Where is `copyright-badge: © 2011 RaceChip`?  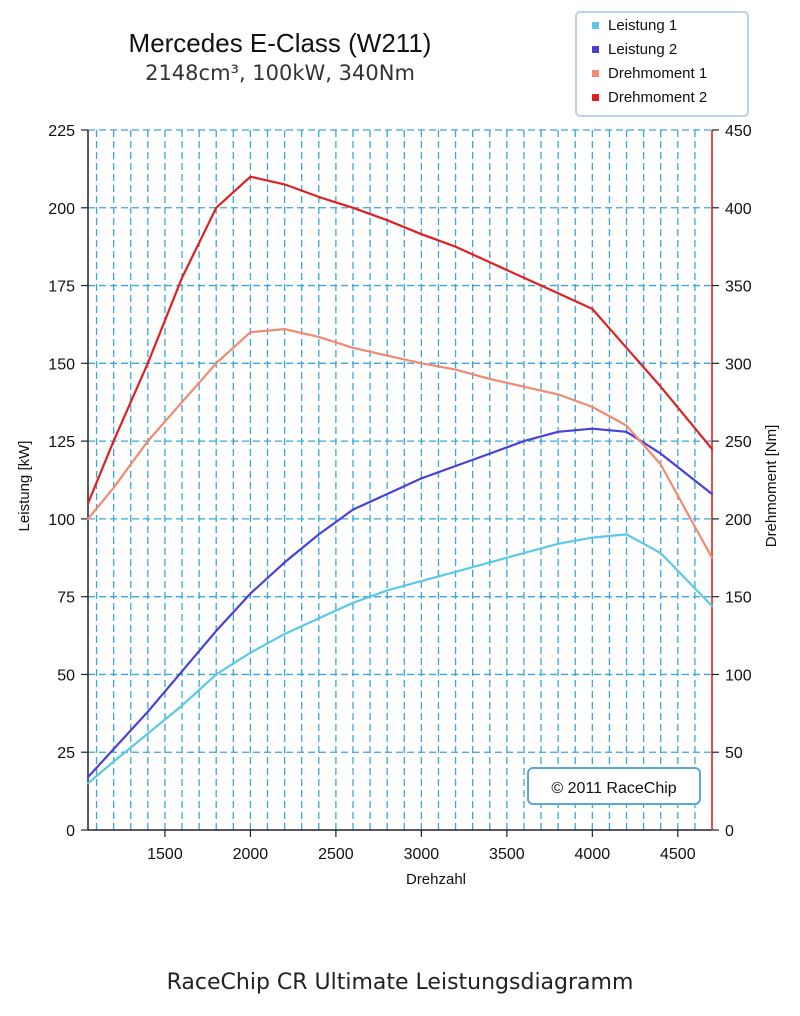
copyright-badge: © 2011 RaceChip is located at coordinates (614, 786).